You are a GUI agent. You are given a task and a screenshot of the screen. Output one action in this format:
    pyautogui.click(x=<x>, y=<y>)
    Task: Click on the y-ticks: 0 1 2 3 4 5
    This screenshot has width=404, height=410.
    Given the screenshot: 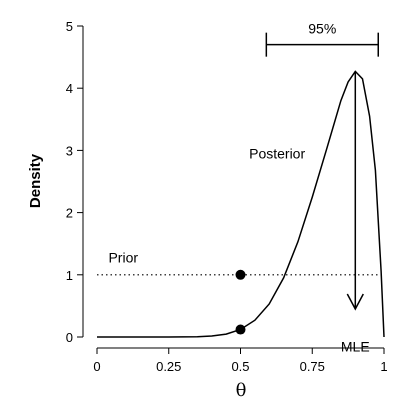 What is the action you would take?
    pyautogui.click(x=74, y=182)
    